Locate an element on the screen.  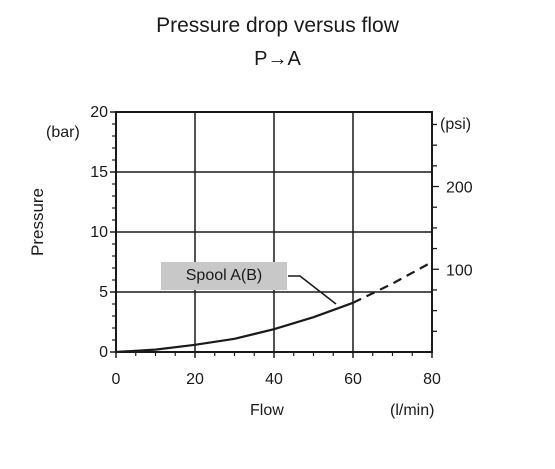
y-right-unit-label: (psi) is located at coordinates (456, 124).